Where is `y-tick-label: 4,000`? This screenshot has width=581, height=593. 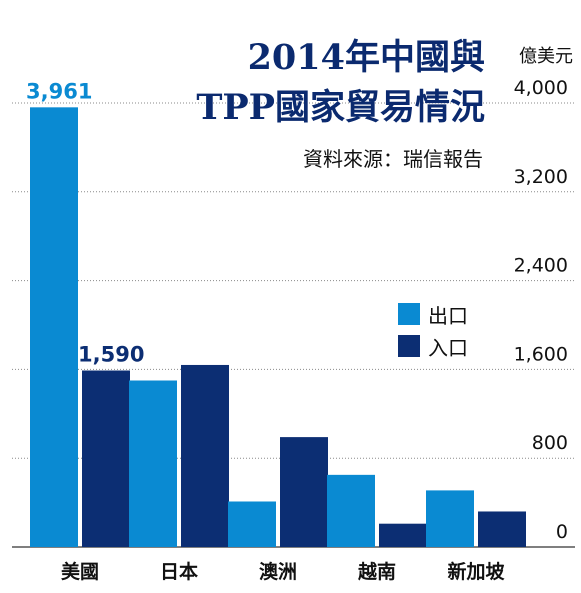 y-tick-label: 4,000 is located at coordinates (541, 88).